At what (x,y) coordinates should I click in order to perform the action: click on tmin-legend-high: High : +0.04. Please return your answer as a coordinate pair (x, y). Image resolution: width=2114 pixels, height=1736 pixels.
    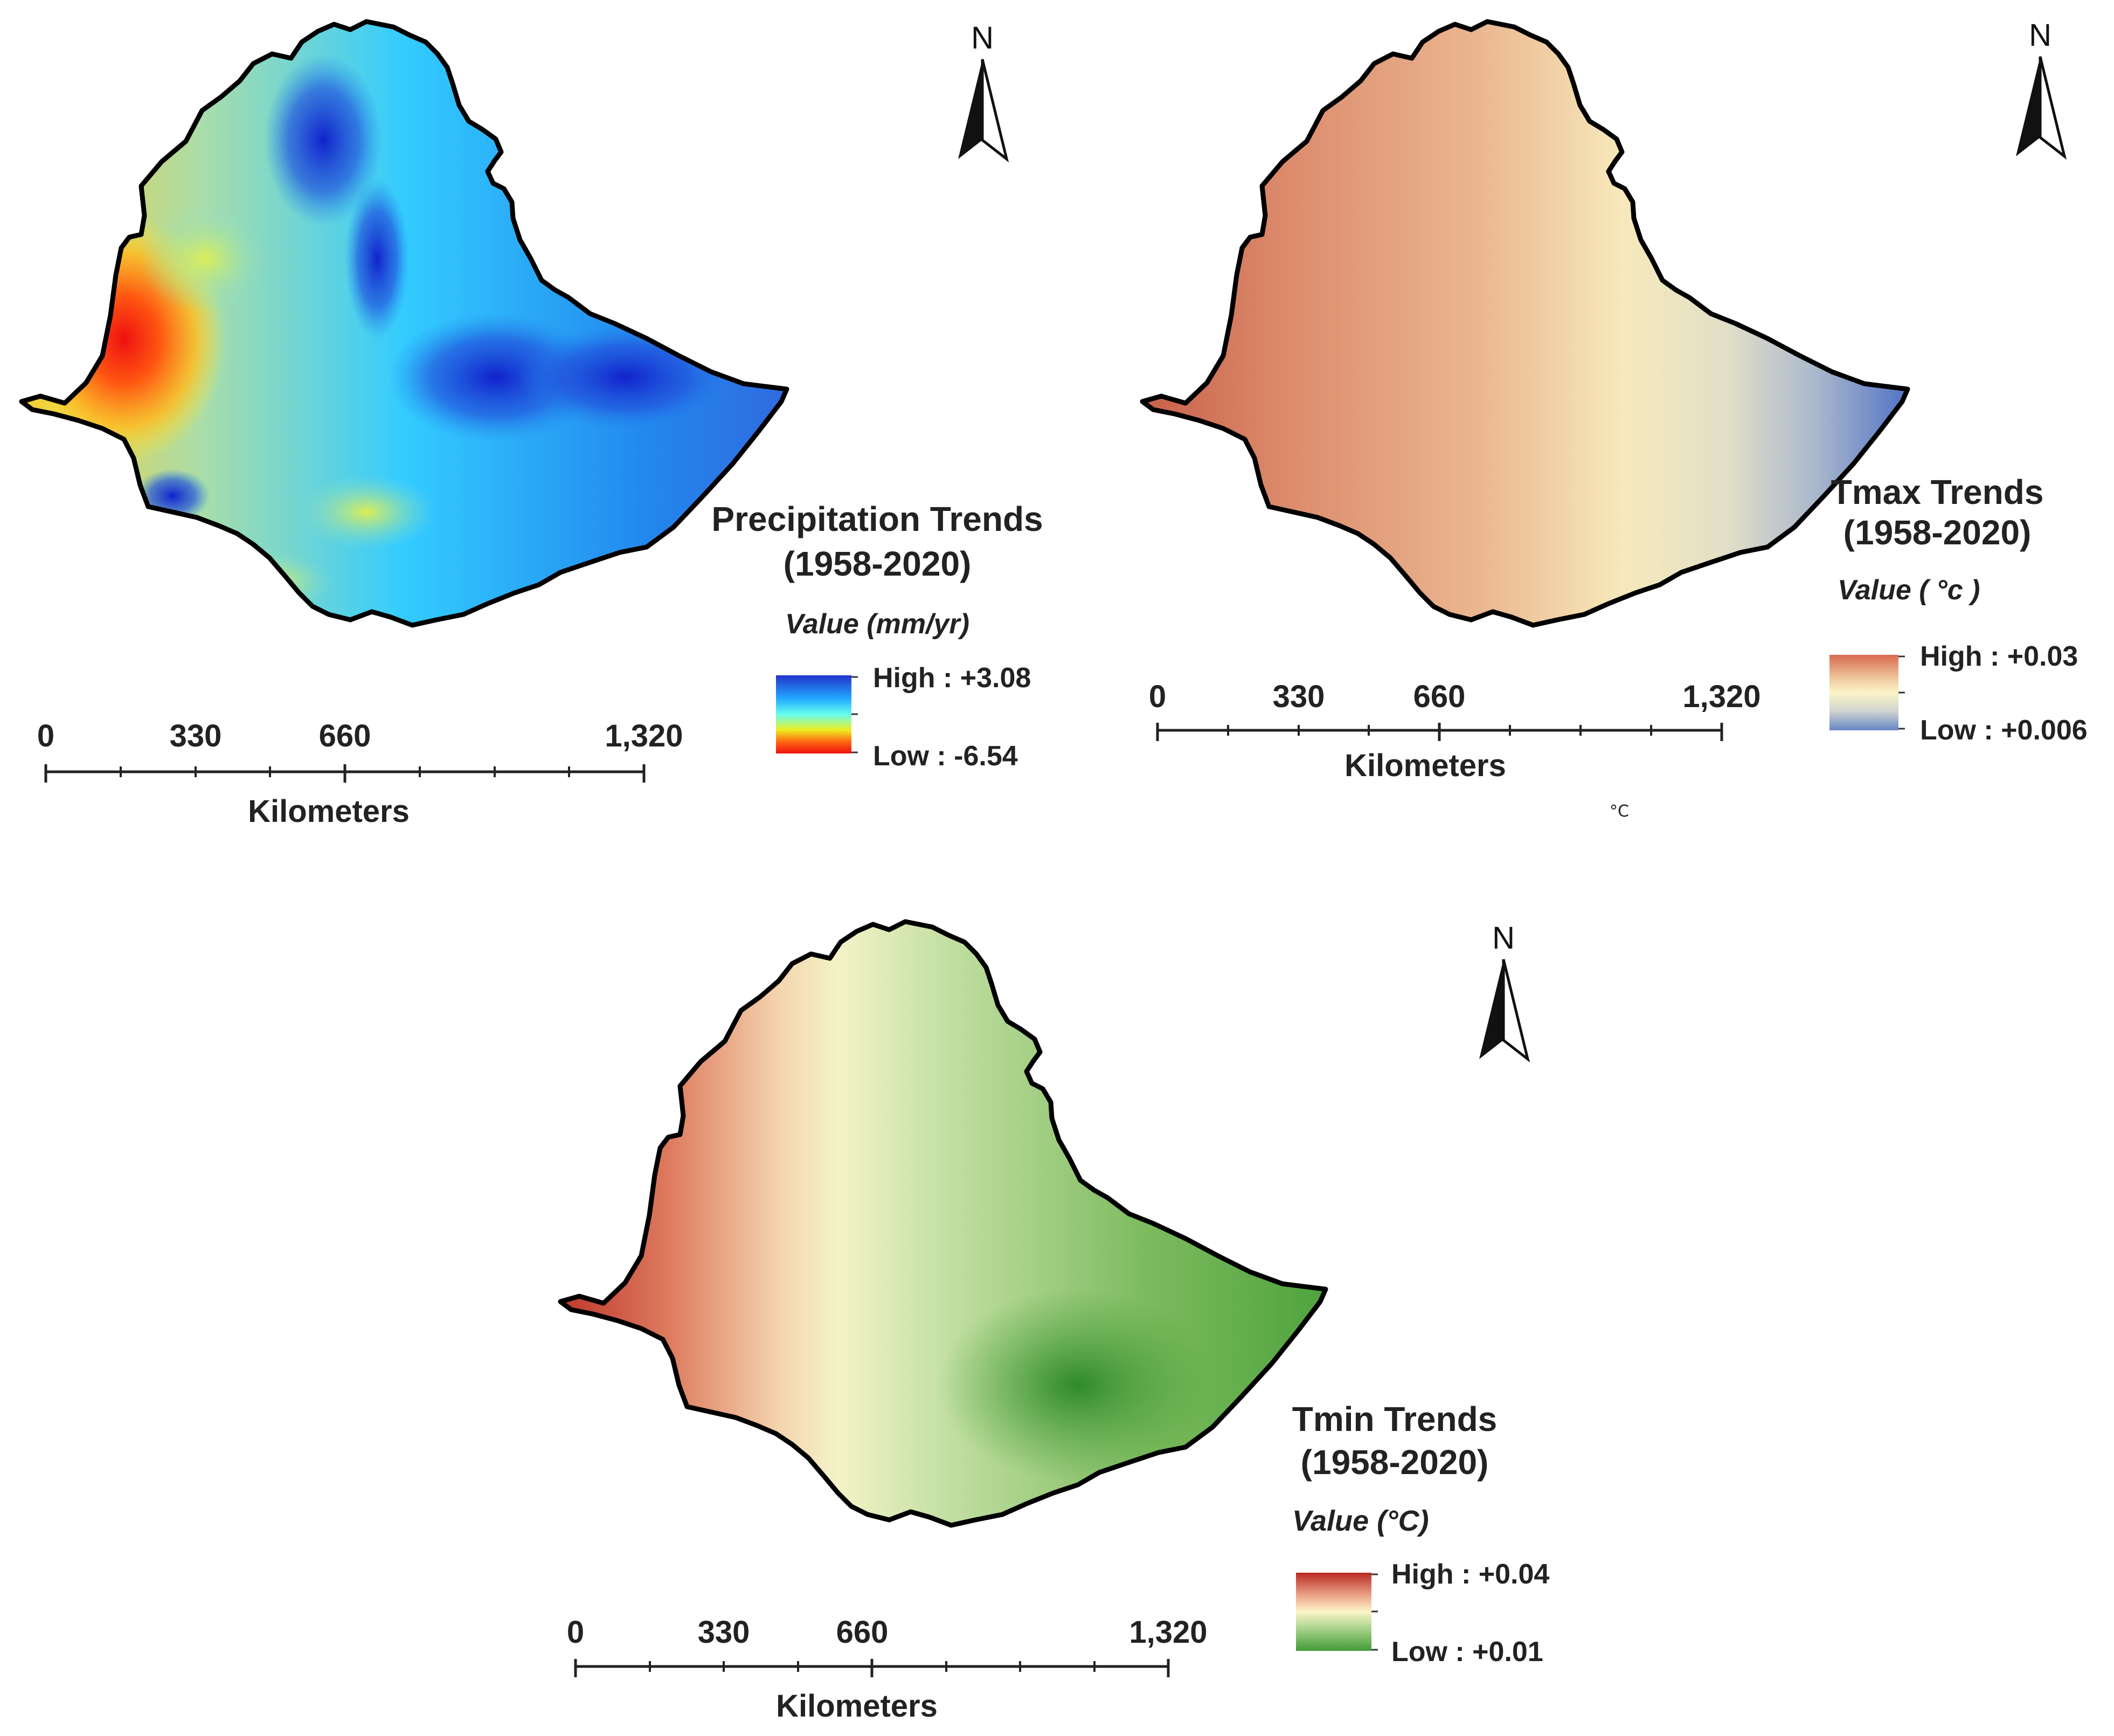
    Looking at the image, I should click on (1470, 1574).